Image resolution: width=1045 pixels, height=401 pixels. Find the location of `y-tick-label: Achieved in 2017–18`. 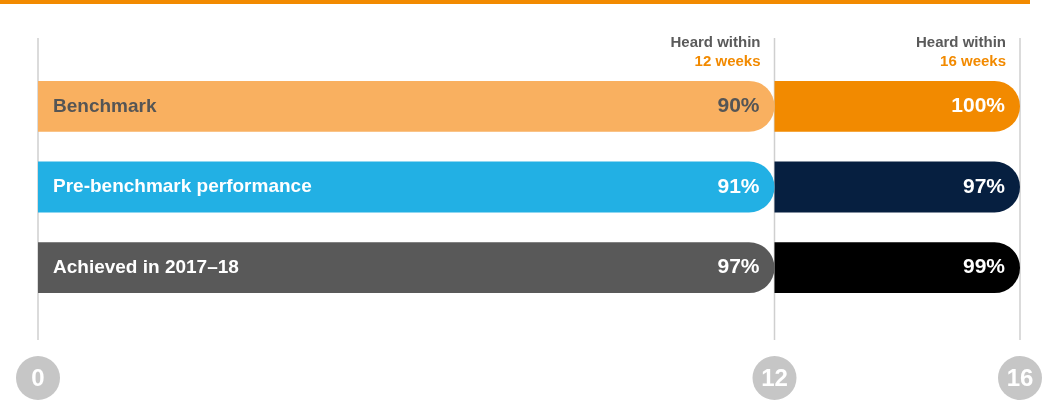

y-tick-label: Achieved in 2017–18 is located at coordinates (146, 266).